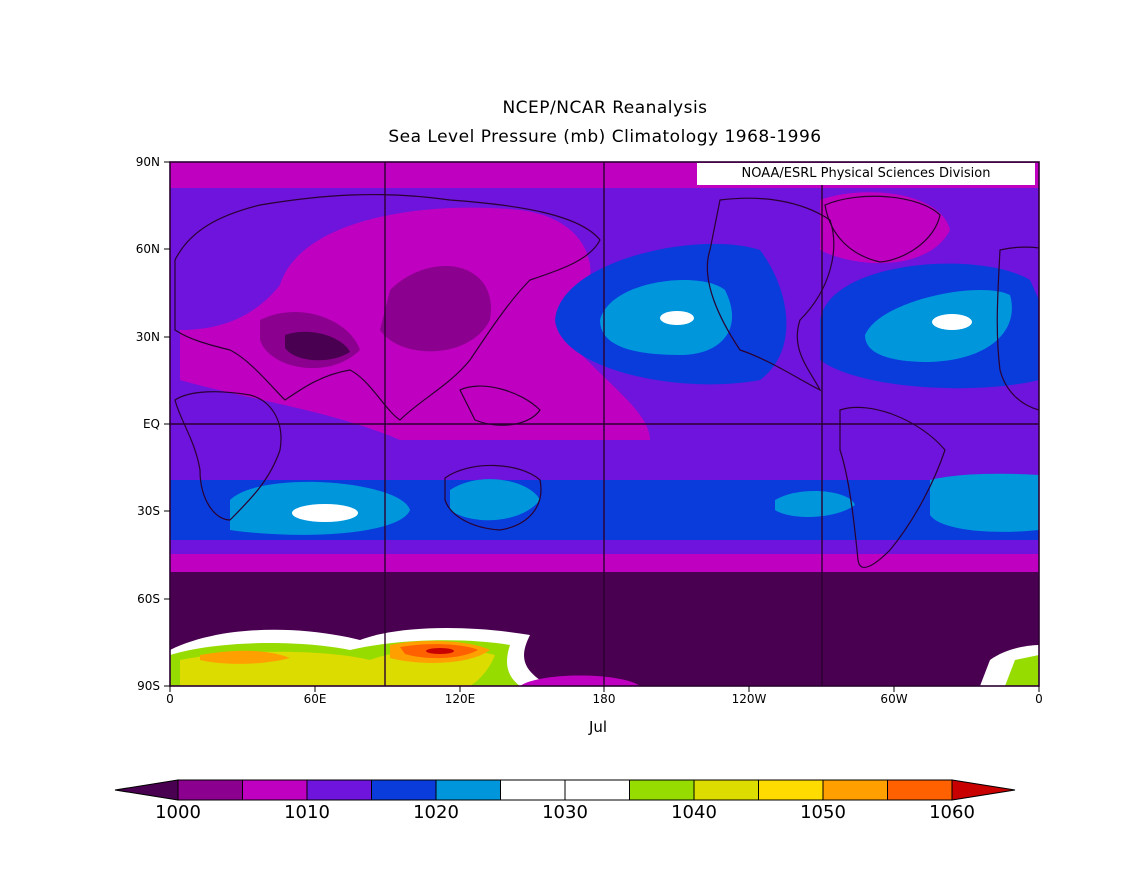 The image size is (1130, 874). I want to click on colorbar-extend-high, so click(983, 790).